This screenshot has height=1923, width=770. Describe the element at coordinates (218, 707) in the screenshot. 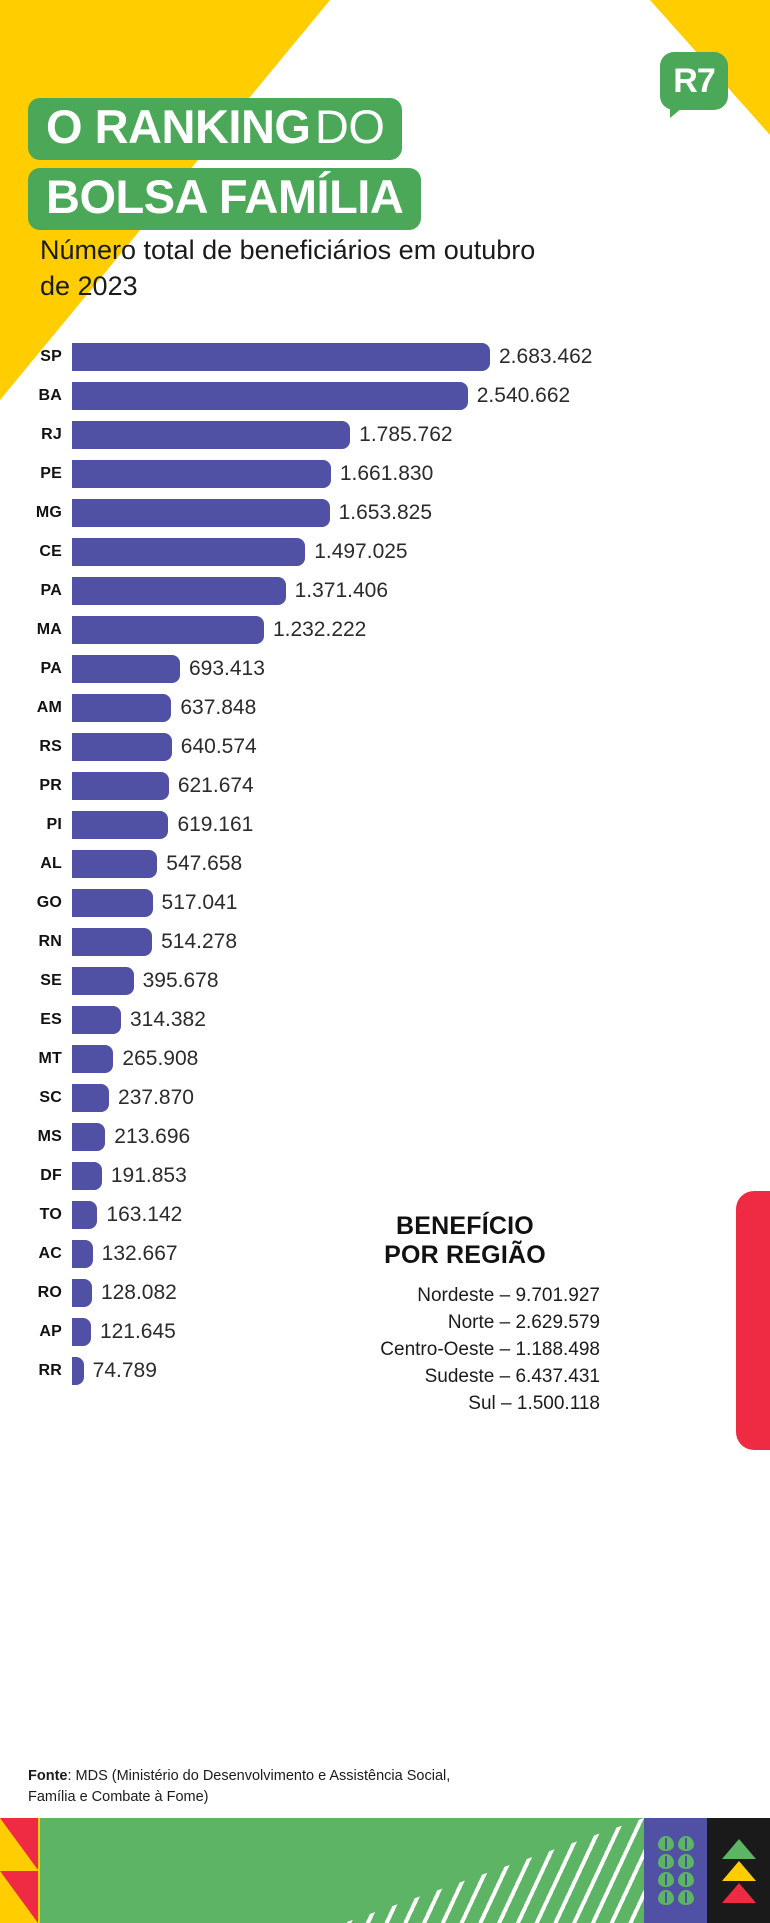

I see `chart-bar-value-label: 637.848` at that location.